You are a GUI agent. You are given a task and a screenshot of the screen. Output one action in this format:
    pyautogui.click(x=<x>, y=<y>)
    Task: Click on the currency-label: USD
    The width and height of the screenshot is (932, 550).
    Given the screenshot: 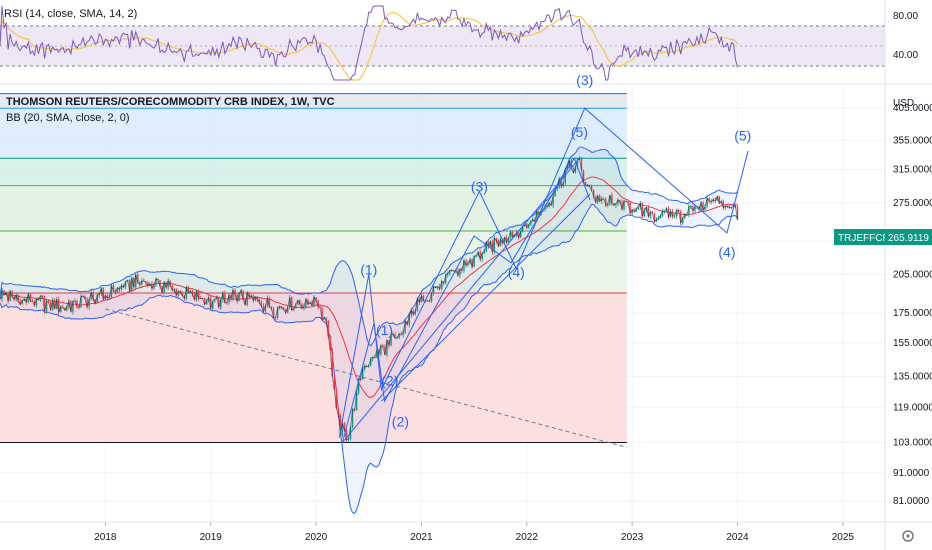 What is the action you would take?
    pyautogui.click(x=903, y=103)
    